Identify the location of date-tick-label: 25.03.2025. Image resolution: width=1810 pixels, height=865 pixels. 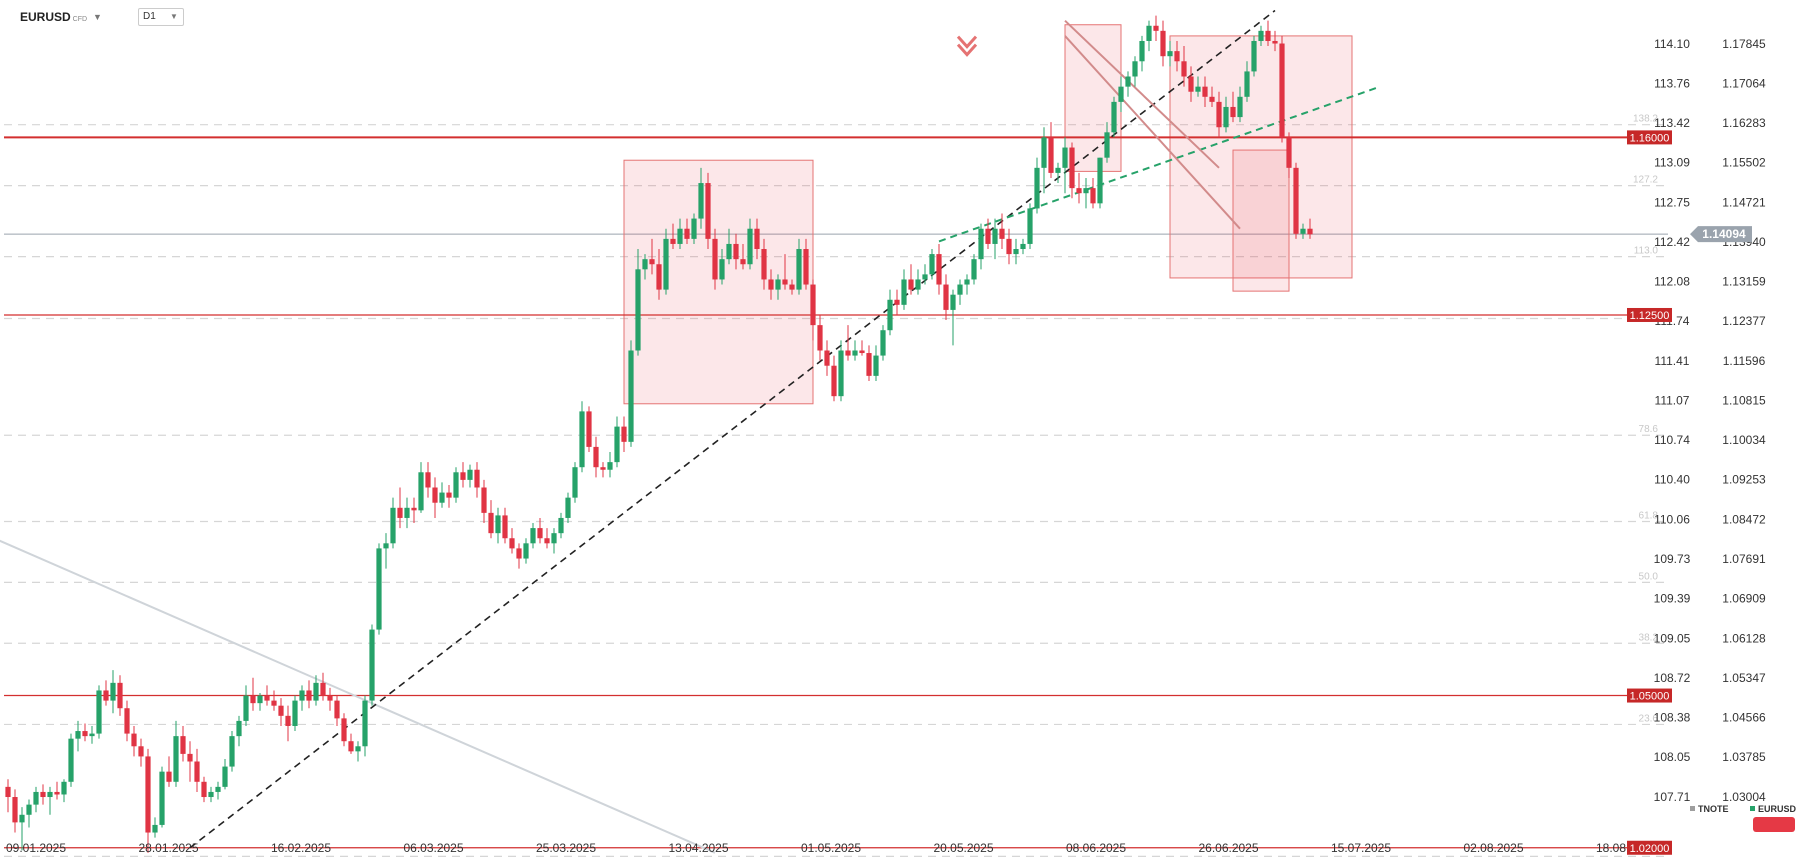
(566, 848).